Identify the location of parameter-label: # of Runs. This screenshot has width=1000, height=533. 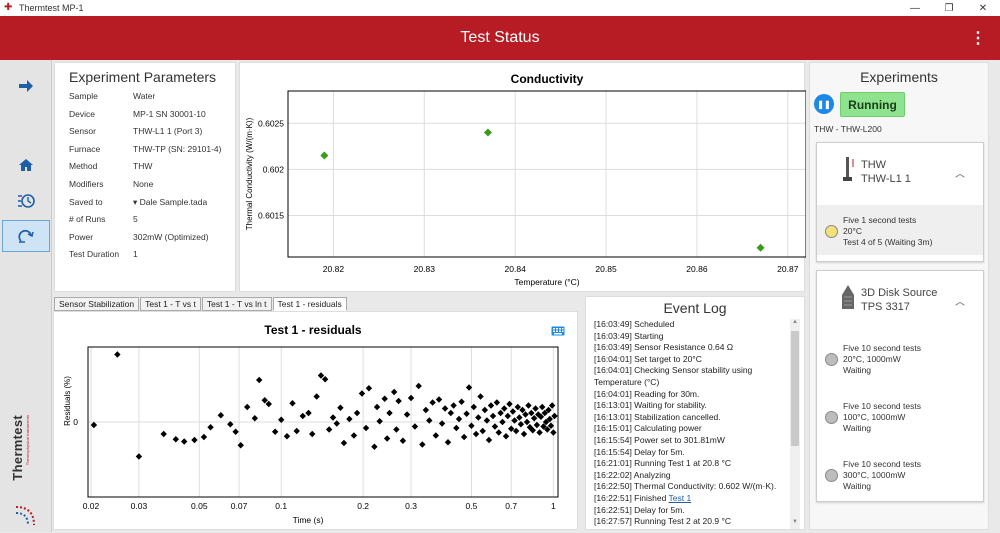
(87, 219).